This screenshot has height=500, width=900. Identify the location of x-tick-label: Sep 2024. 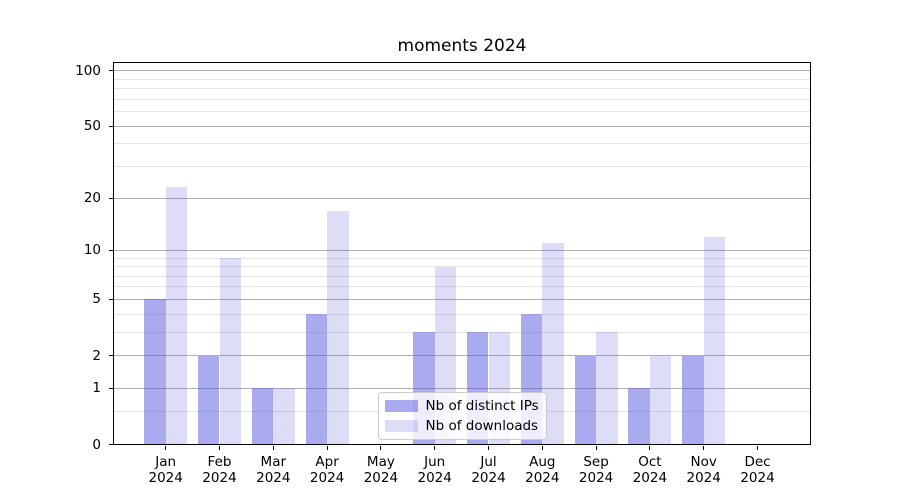
(596, 469).